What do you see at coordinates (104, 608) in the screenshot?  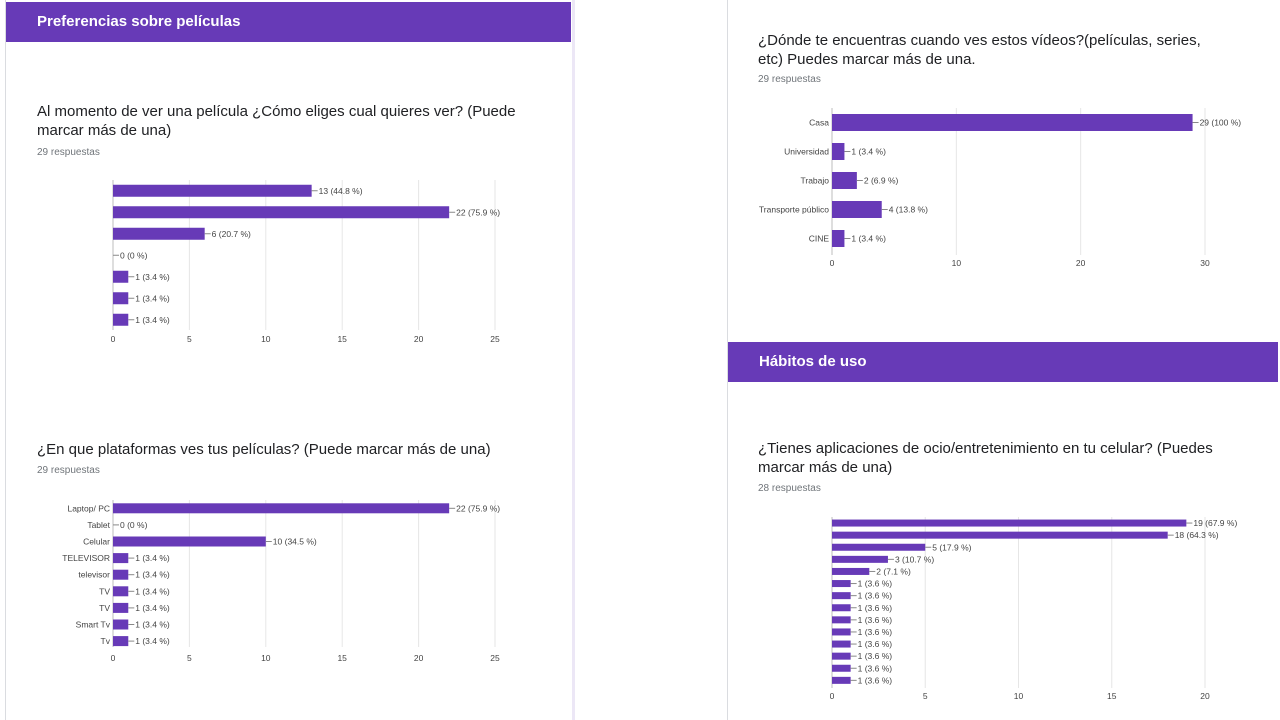 I see `category-label: TV` at bounding box center [104, 608].